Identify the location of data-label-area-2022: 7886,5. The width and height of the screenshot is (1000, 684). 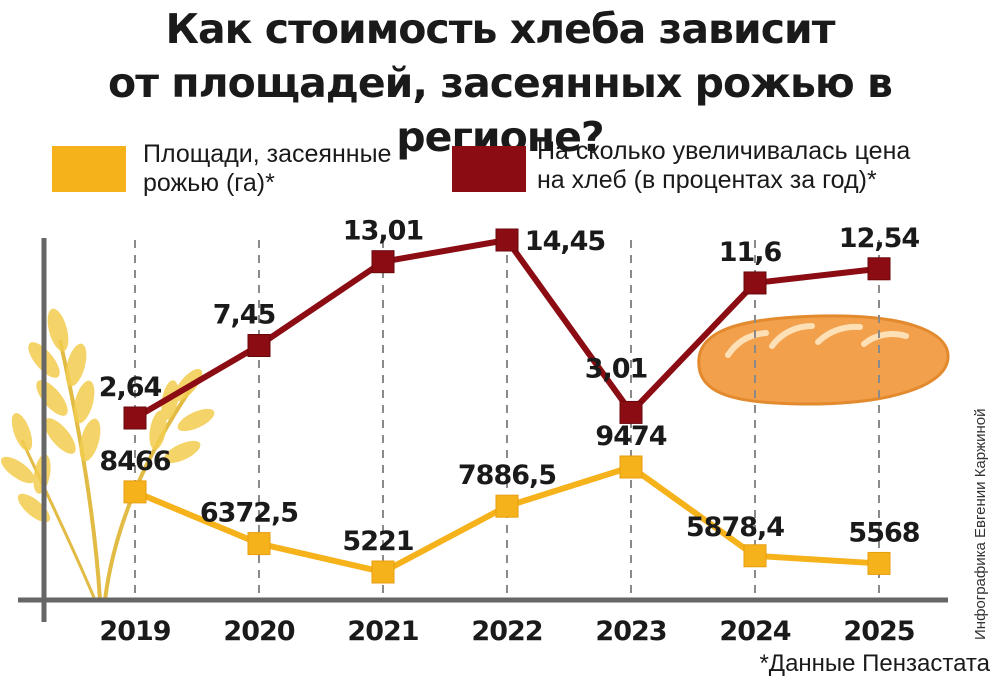
(507, 475).